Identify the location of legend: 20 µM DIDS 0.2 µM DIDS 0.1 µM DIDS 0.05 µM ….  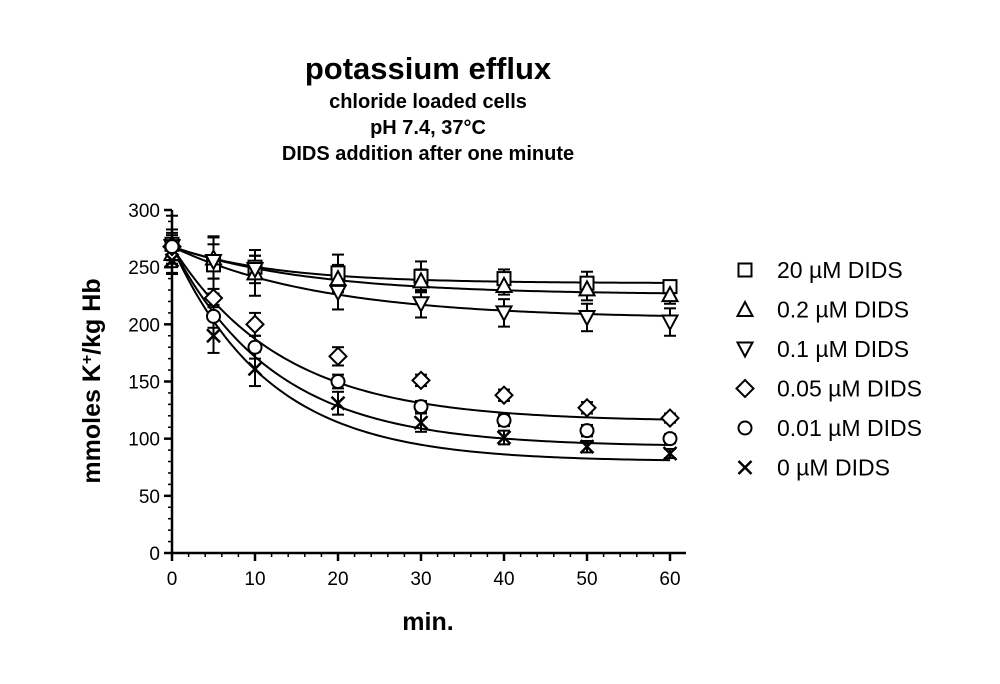
(828, 369).